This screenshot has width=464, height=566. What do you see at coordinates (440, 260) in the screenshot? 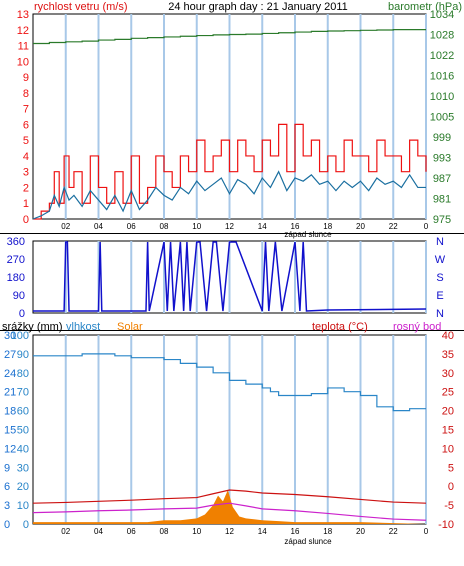
I see `direction-compass-label: W` at bounding box center [440, 260].